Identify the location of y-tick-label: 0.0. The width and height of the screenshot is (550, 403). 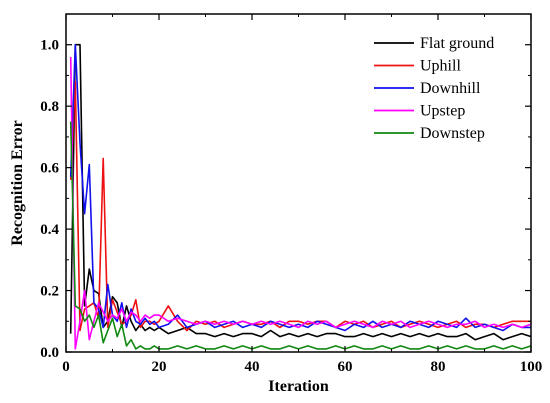
(49, 353).